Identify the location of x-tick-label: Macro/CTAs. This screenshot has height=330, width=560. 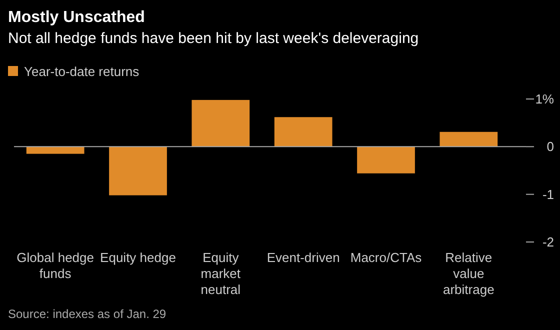
(386, 257).